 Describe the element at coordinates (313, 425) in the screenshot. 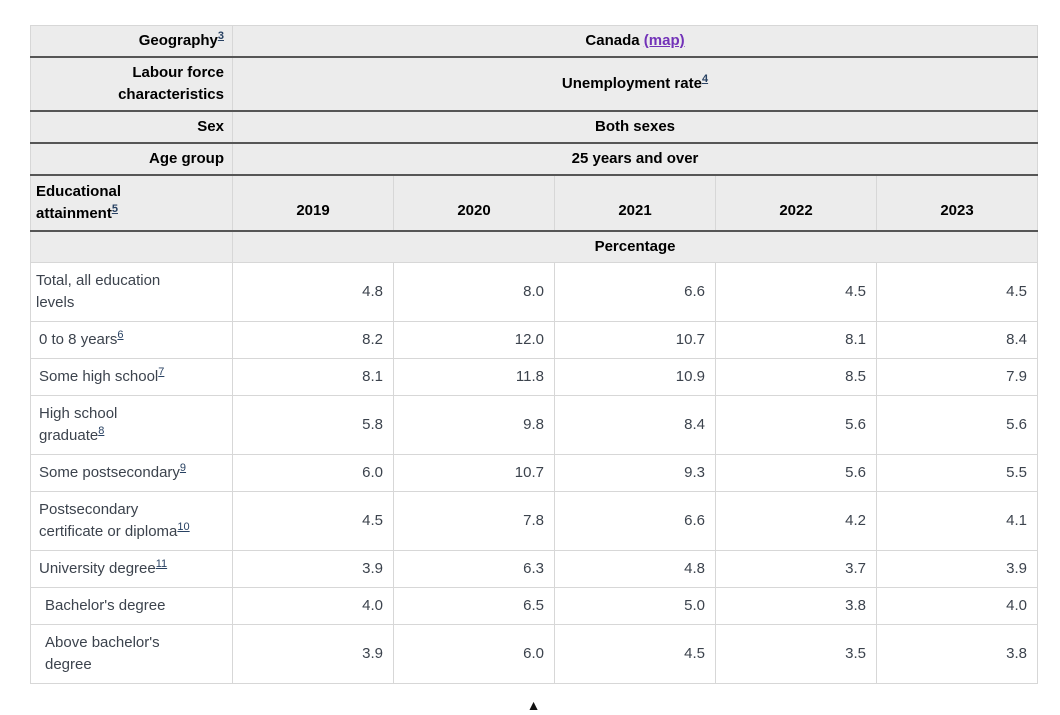

I see `value-cell: 5.8` at that location.